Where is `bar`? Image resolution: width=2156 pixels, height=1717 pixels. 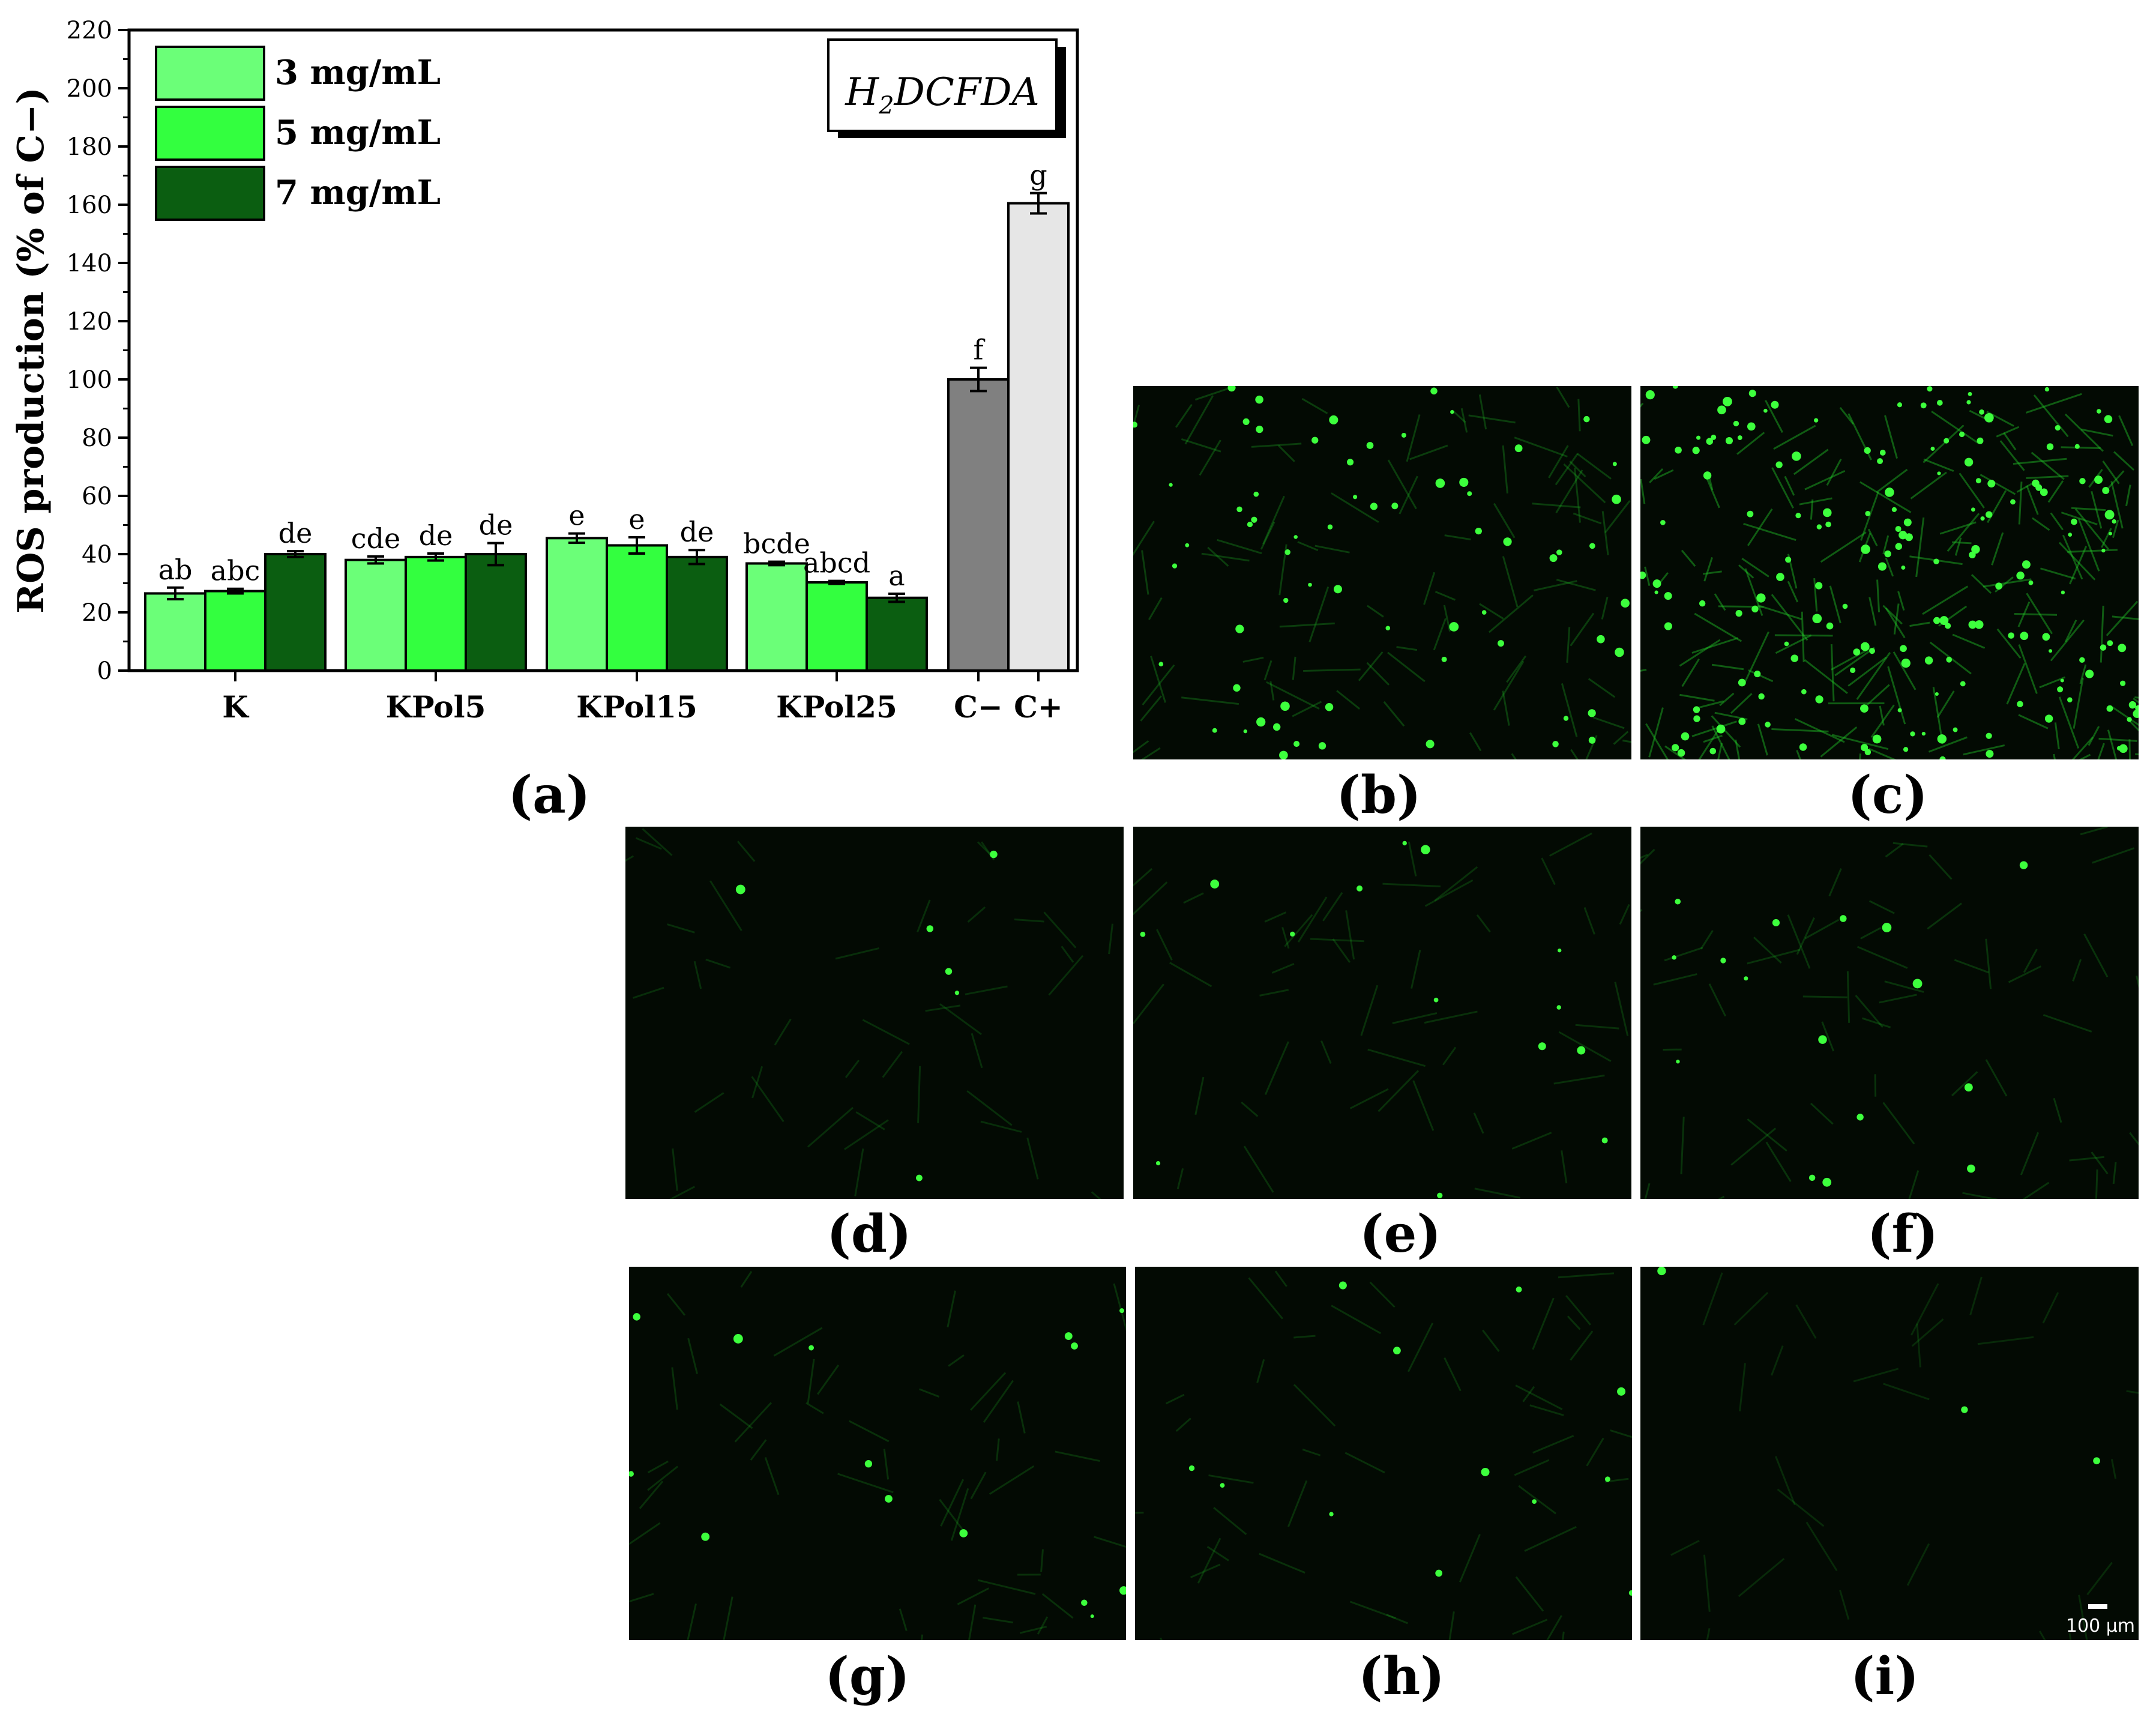 bar is located at coordinates (376, 615).